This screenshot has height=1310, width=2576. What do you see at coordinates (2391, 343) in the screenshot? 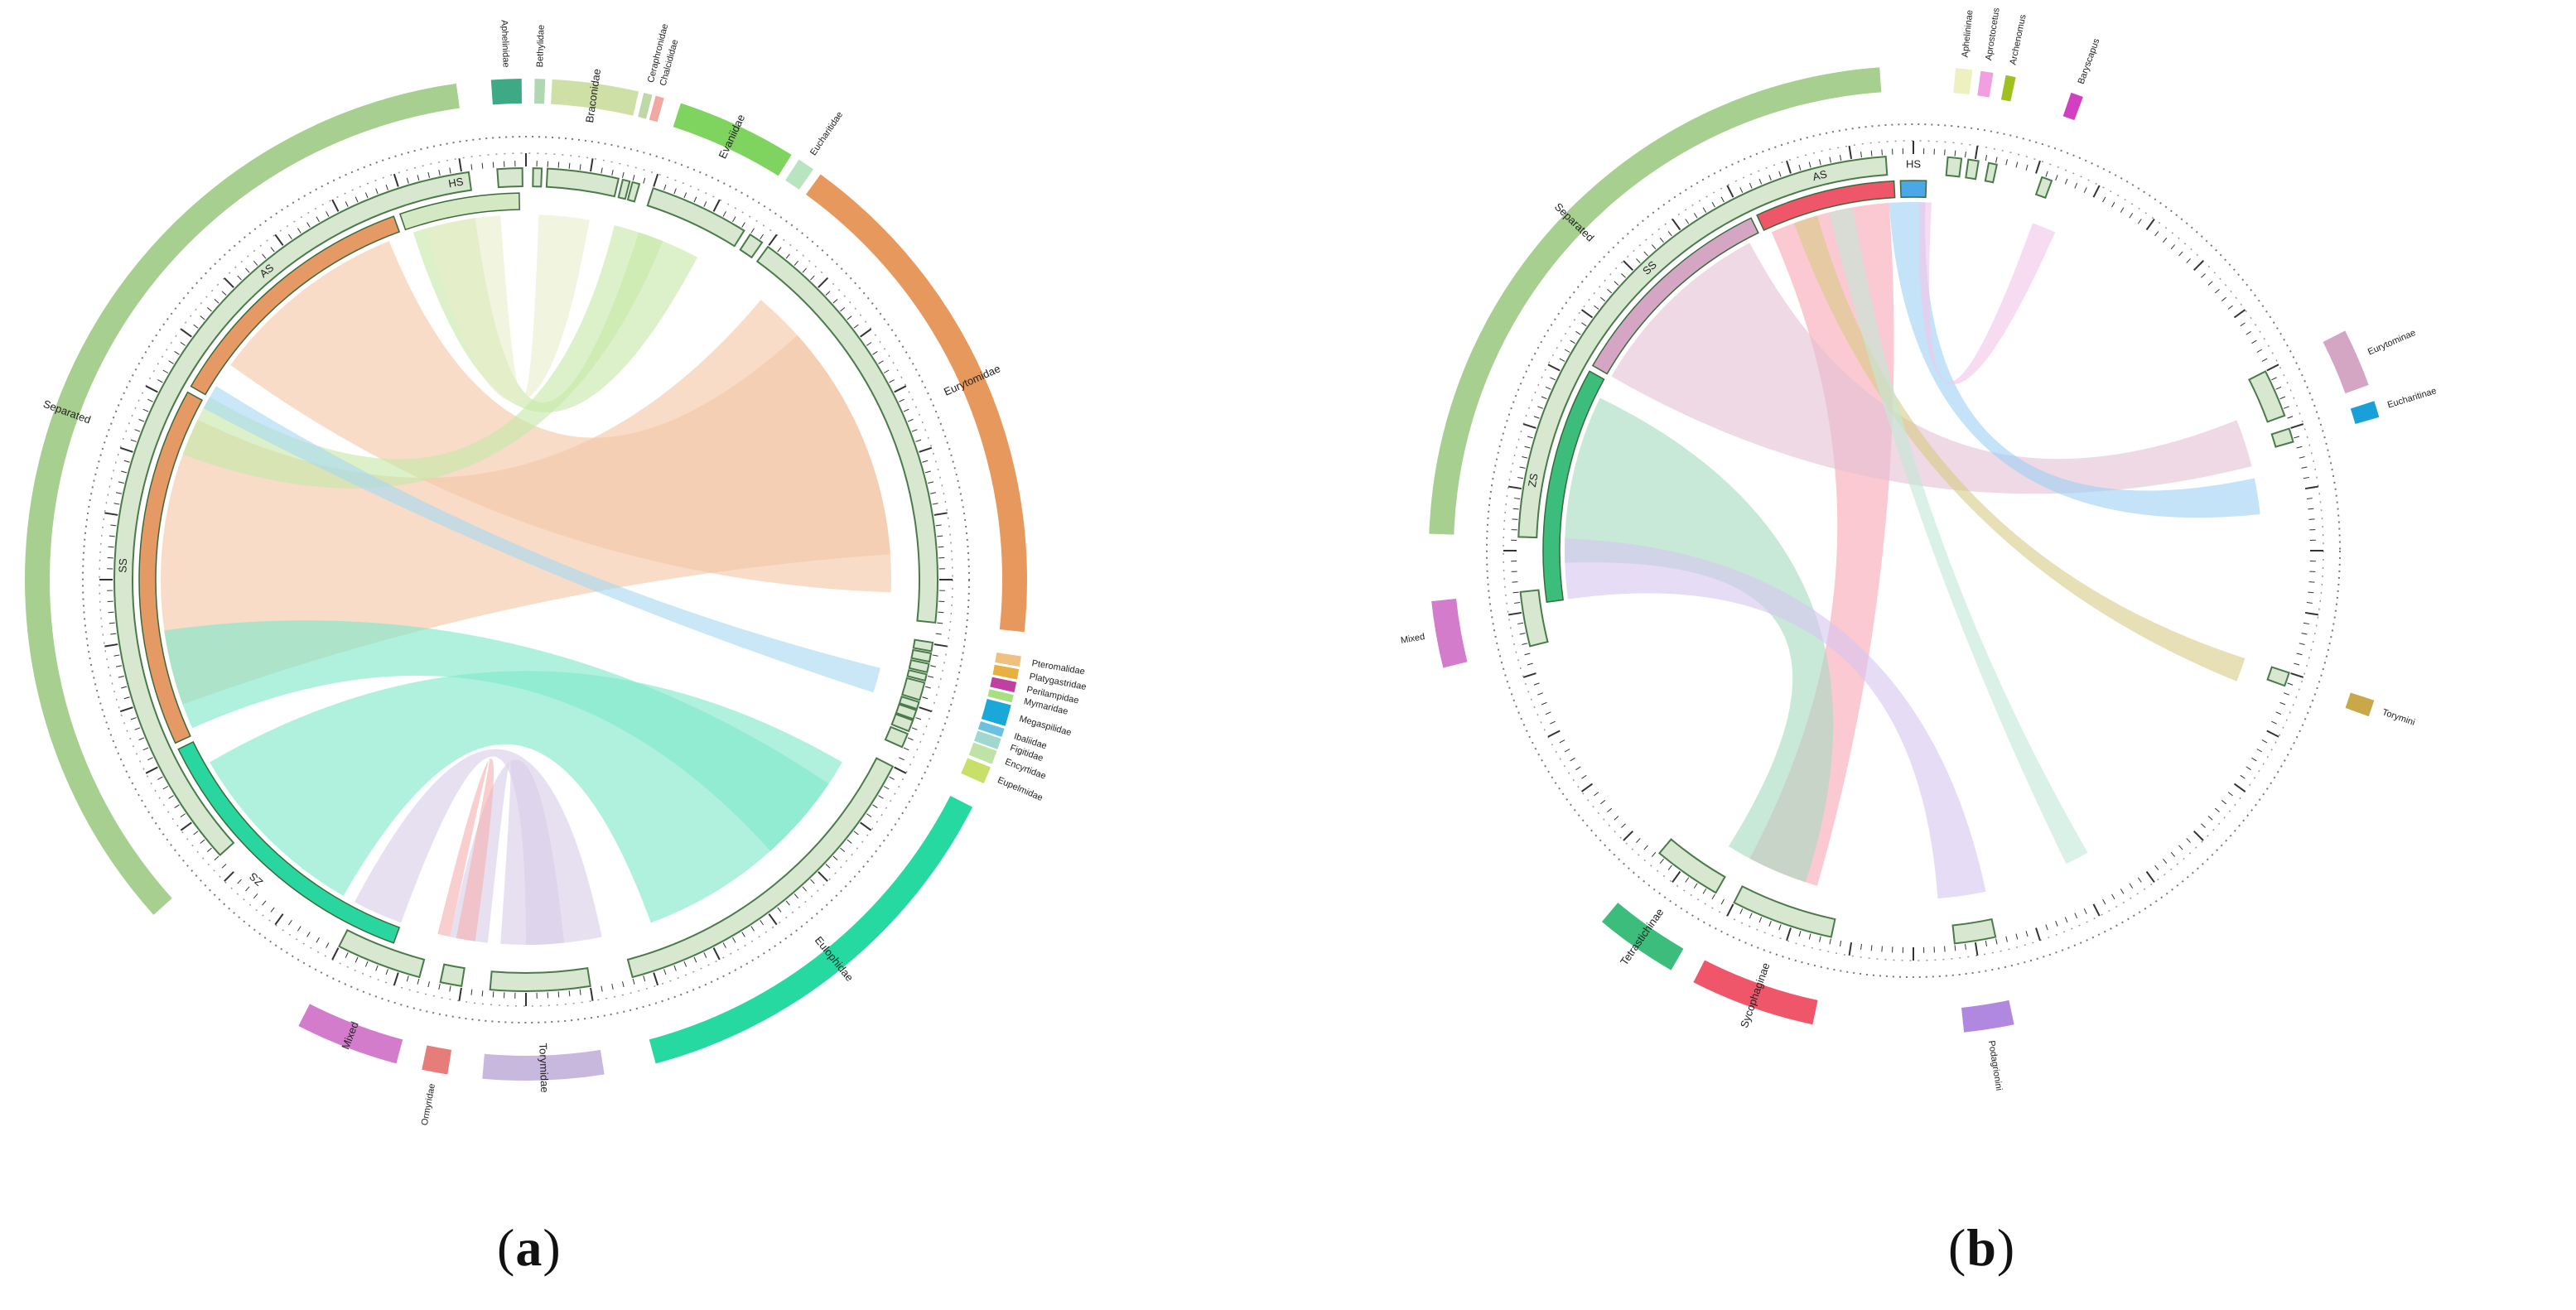
I see `group-label: Eurytominae` at bounding box center [2391, 343].